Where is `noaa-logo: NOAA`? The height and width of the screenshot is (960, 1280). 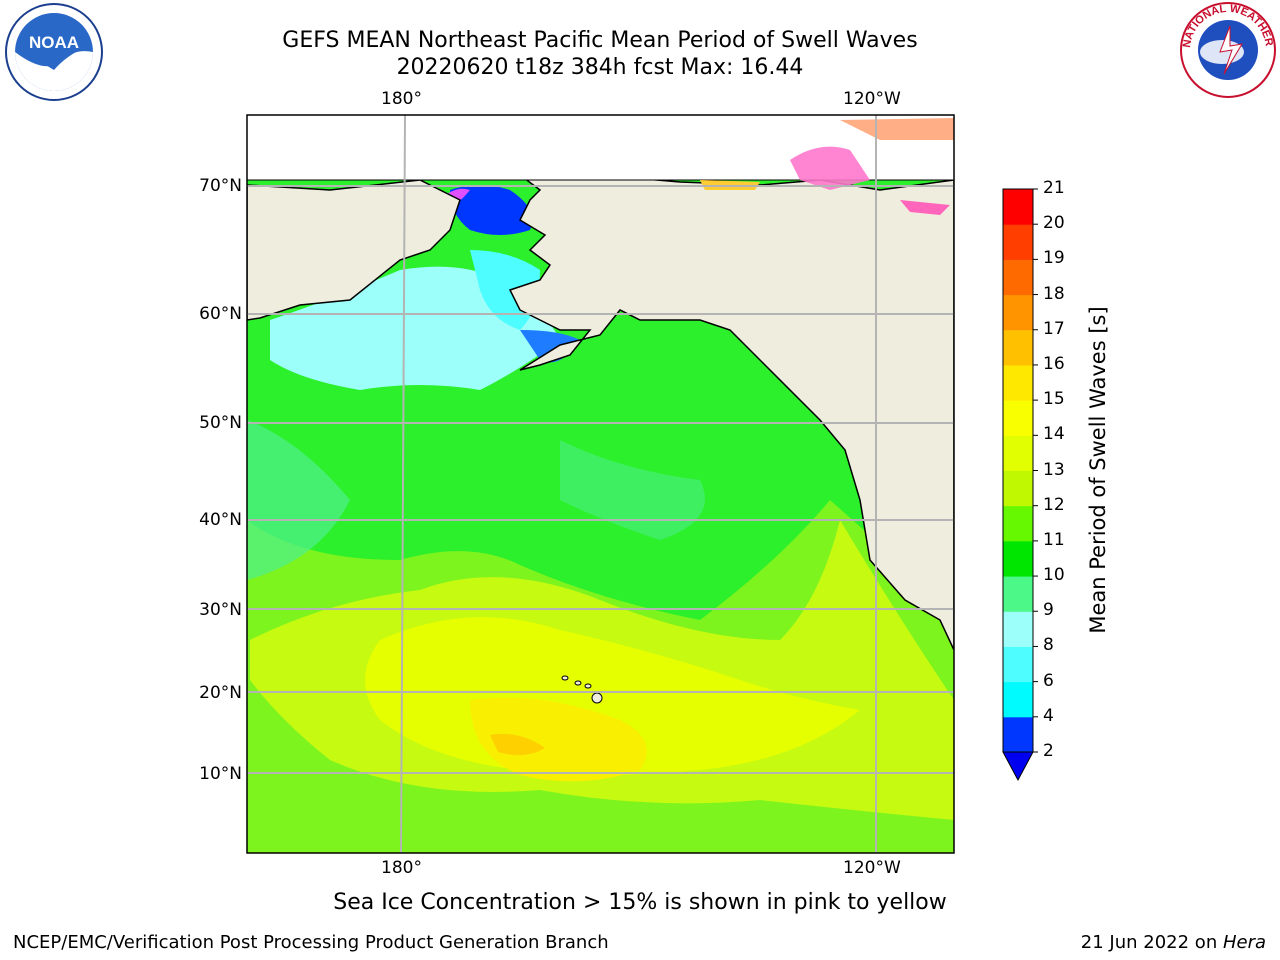 noaa-logo: NOAA is located at coordinates (54, 52).